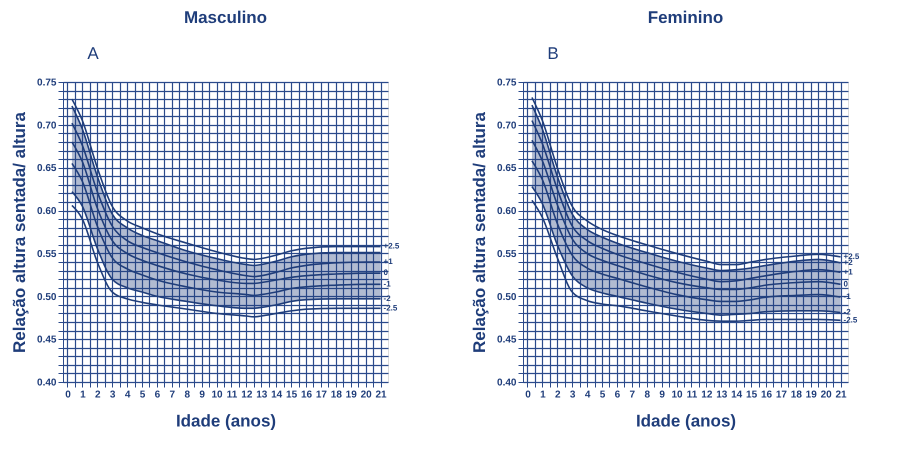 Image resolution: width=904 pixels, height=462 pixels. Describe the element at coordinates (846, 283) in the screenshot. I see `series-label: 0` at that location.